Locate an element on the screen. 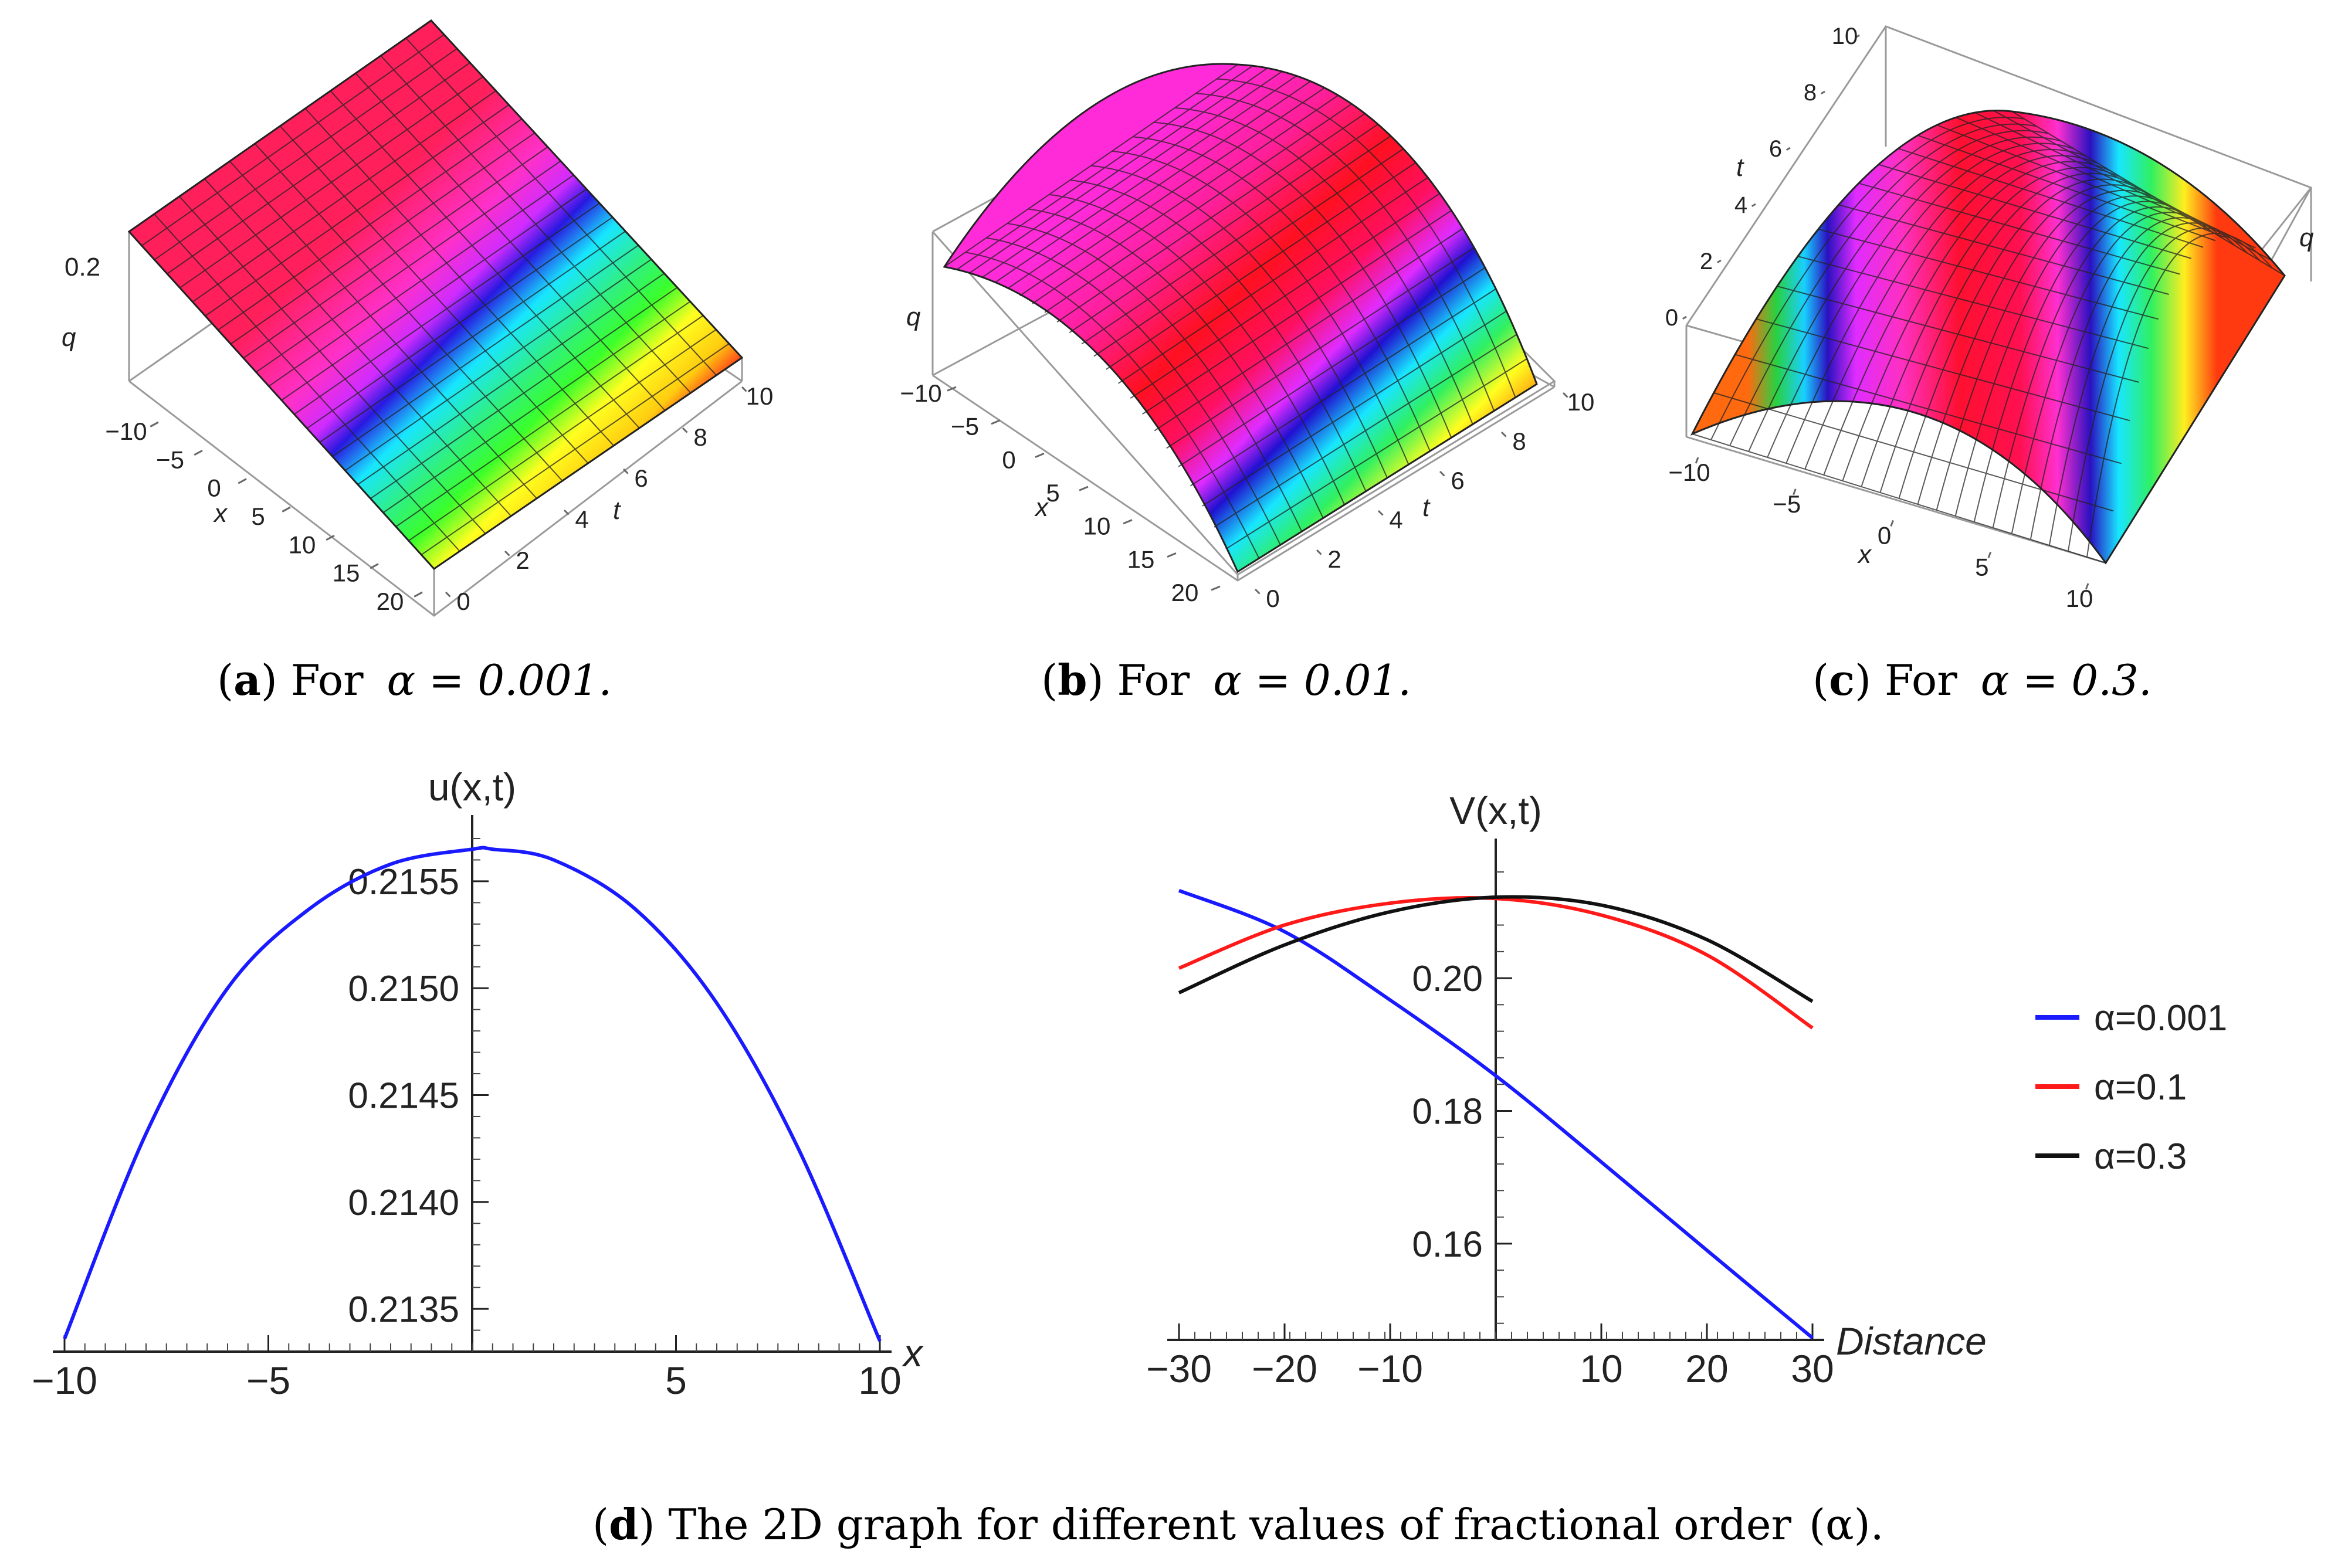 This screenshot has height=1568, width=2331. panel-a-surface is located at coordinates (435, 294).